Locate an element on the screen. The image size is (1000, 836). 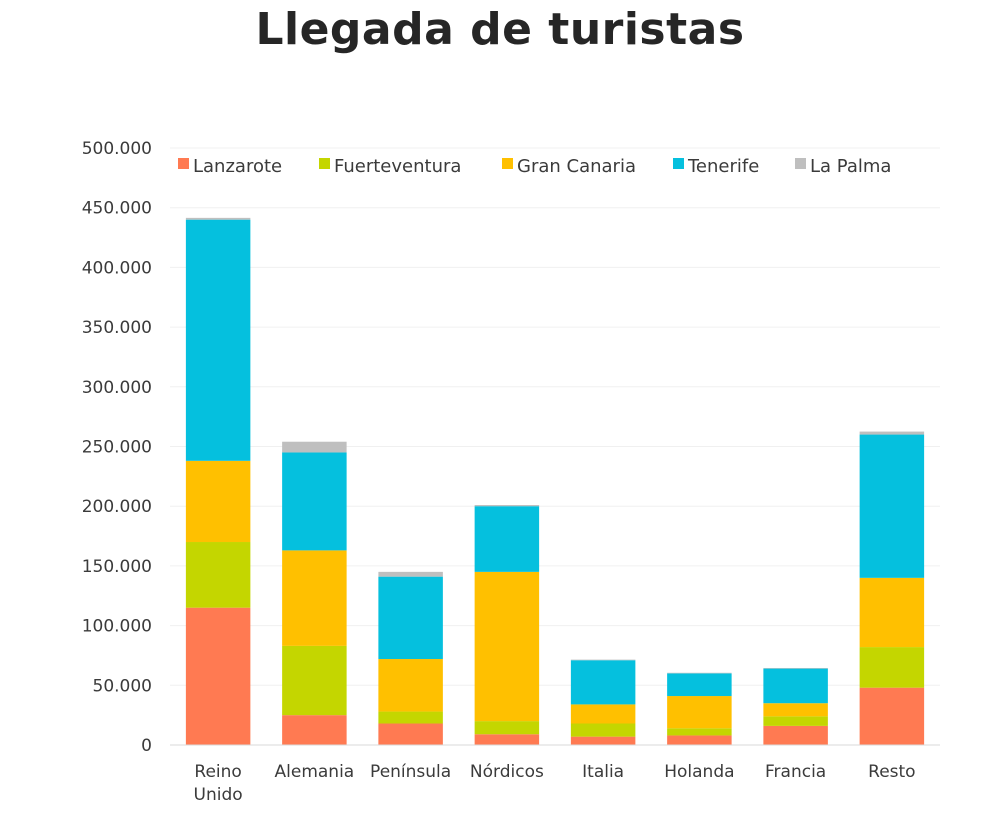
chart-title: Llegada de turistas is located at coordinates (500, 29).